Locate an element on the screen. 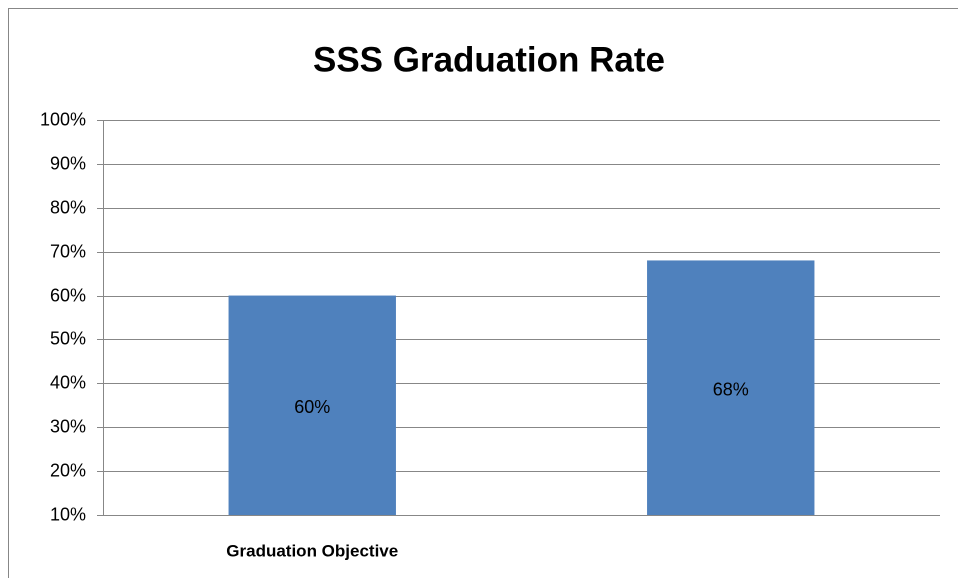 The width and height of the screenshot is (958, 578). data-label: 68% is located at coordinates (731, 389).